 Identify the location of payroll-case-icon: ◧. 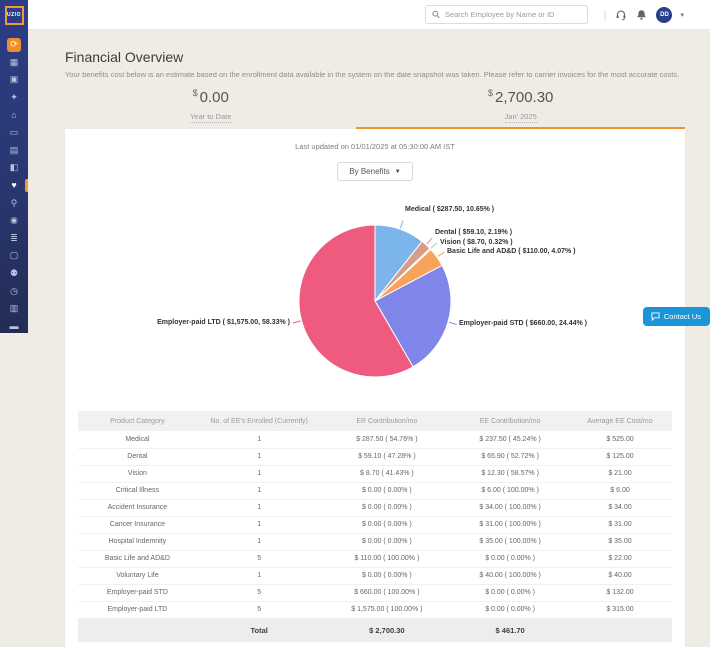
(14, 167).